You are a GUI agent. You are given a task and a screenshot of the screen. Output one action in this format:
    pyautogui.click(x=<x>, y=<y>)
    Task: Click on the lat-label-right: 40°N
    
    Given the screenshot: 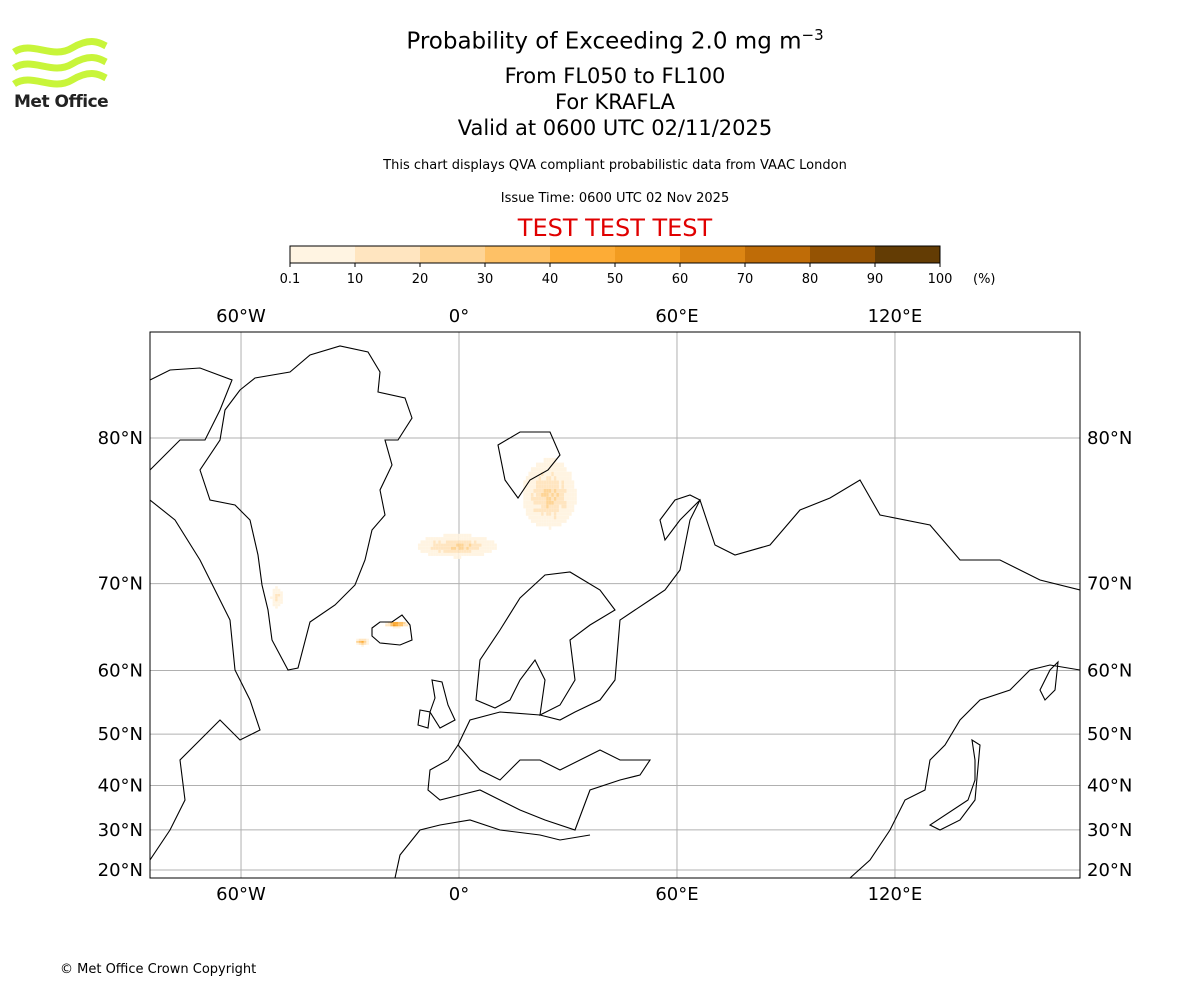 What is the action you would take?
    pyautogui.click(x=1109, y=786)
    